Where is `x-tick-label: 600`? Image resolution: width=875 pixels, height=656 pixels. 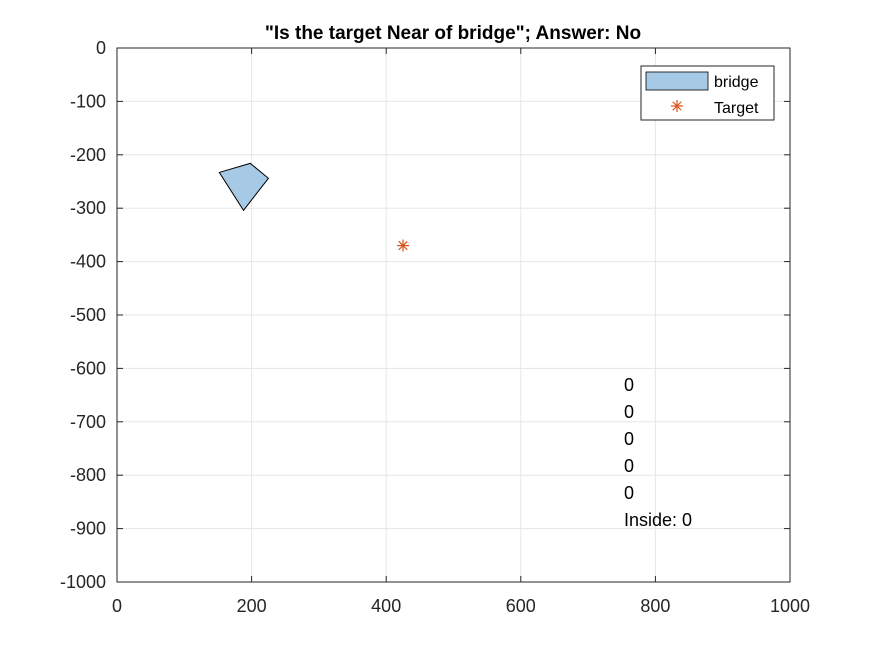
x-tick-label: 600 is located at coordinates (521, 606).